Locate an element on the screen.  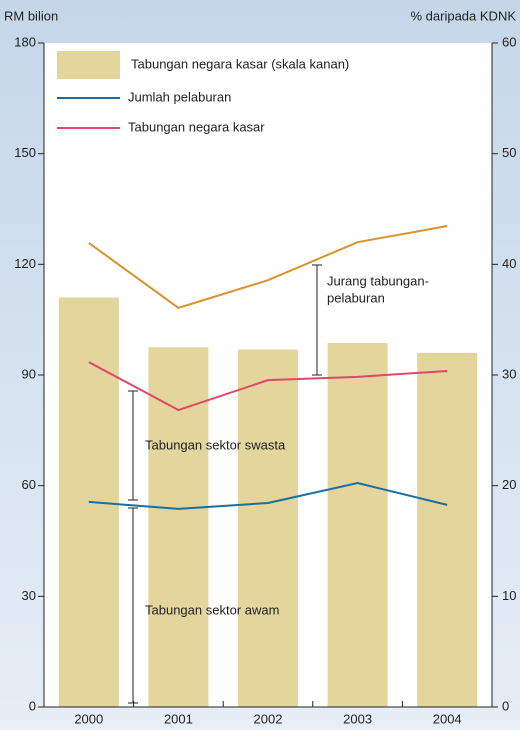
y-axis-label: RM bilion is located at coordinates (31, 15).